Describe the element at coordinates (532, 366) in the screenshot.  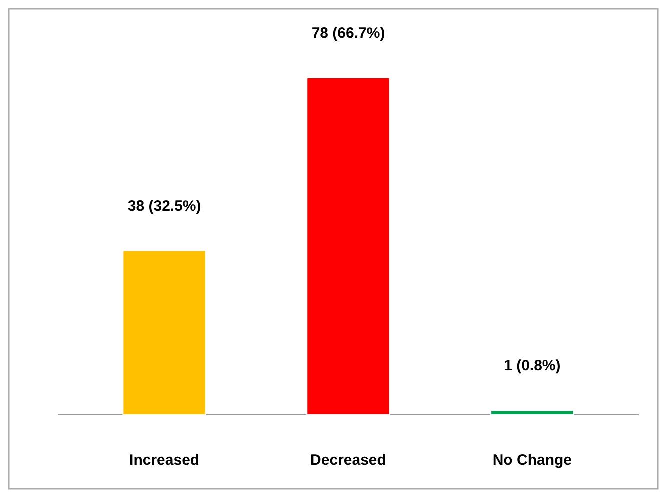
I see `data-label: 1 (0.8%)` at that location.